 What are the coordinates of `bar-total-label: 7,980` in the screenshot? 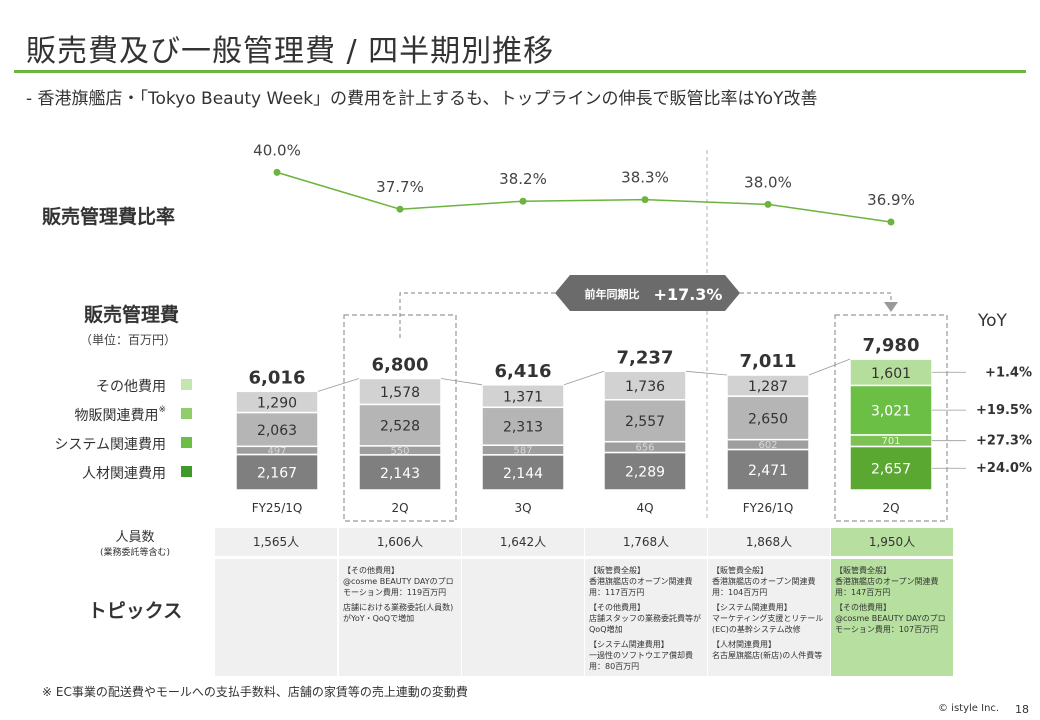 It's located at (891, 345).